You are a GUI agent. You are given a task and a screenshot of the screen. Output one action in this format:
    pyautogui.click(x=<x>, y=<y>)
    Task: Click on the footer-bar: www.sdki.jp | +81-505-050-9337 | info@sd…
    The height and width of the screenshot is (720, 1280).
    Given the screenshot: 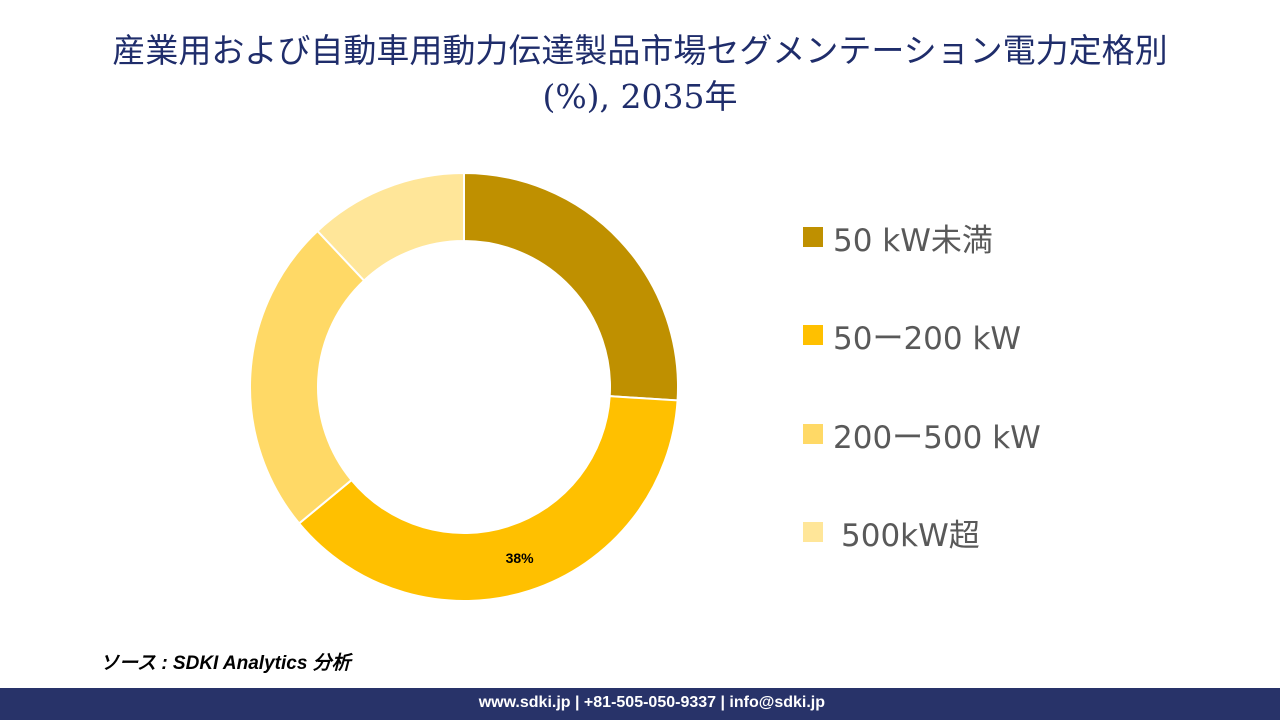 What is the action you would take?
    pyautogui.click(x=640, y=704)
    